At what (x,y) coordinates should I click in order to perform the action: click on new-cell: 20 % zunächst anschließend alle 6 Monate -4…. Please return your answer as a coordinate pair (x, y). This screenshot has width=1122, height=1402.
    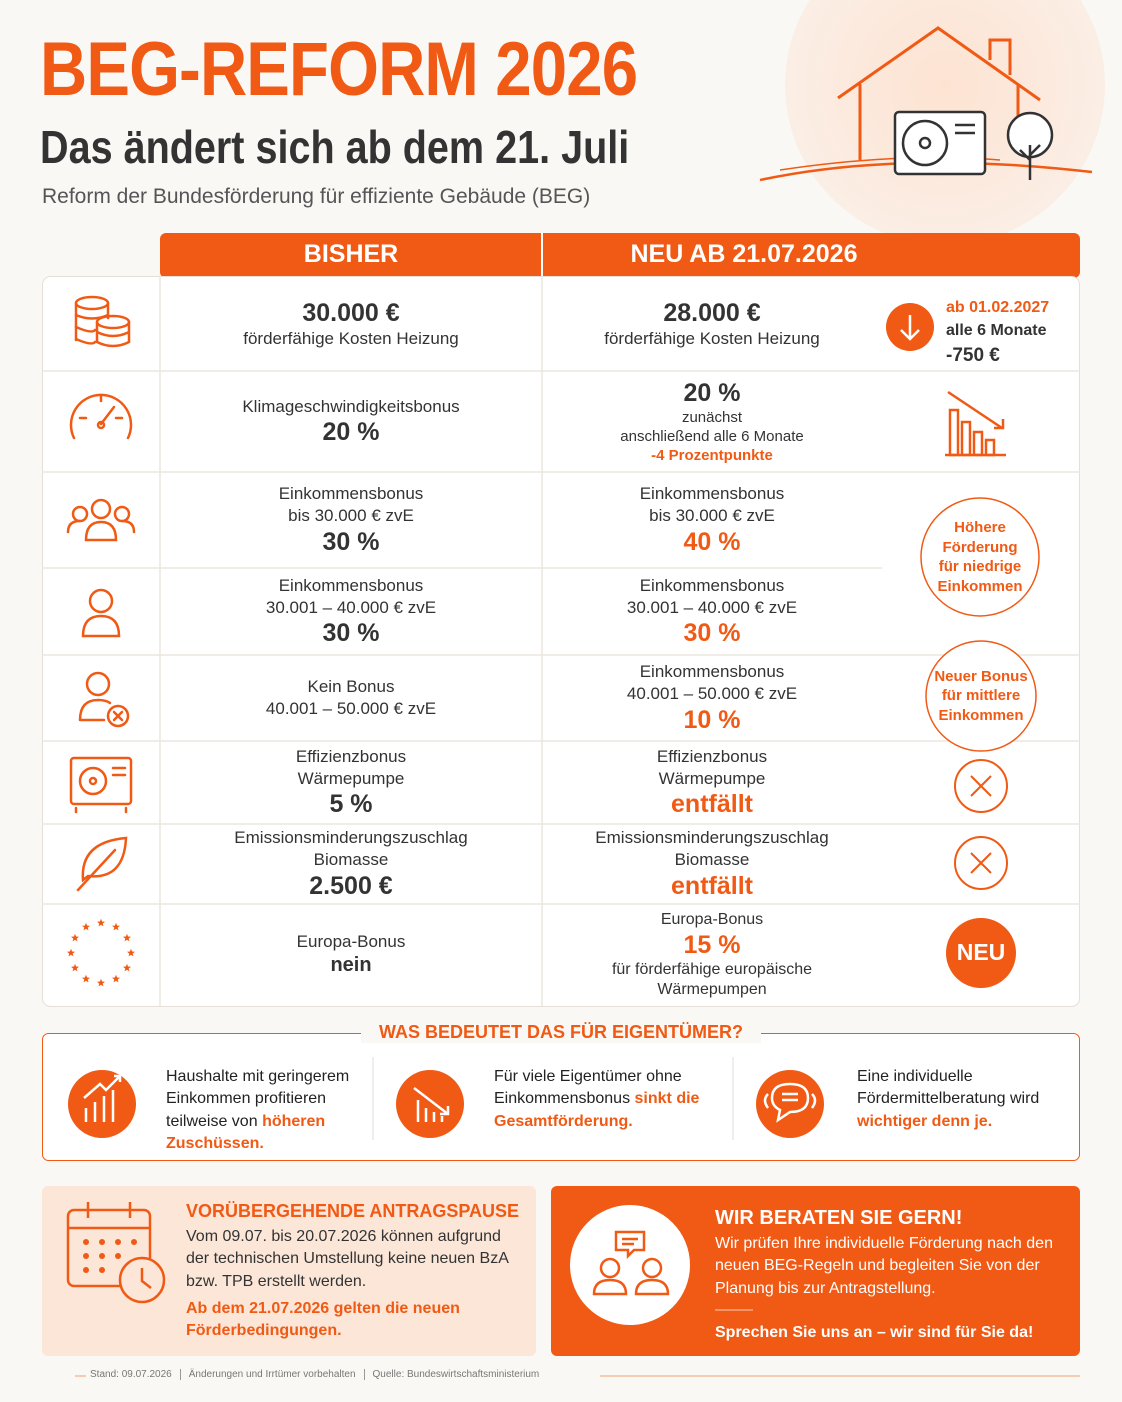
    Looking at the image, I should click on (712, 421).